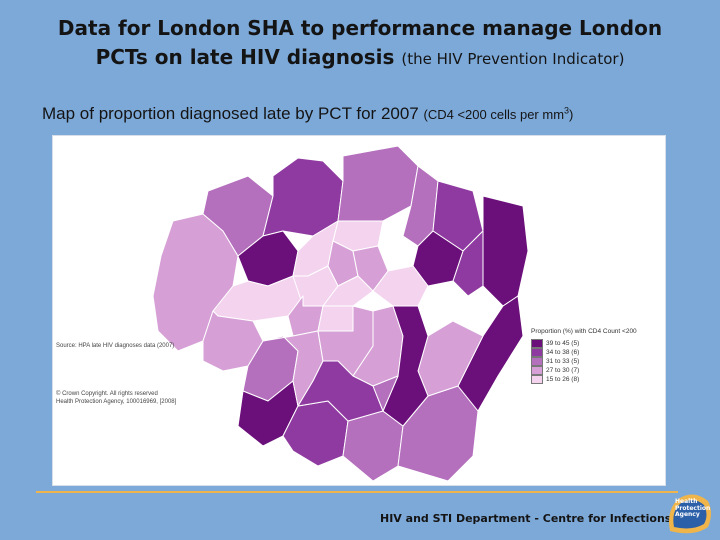  Describe the element at coordinates (385, 393) in the screenshot. I see `pct-region-croydon-north` at that location.